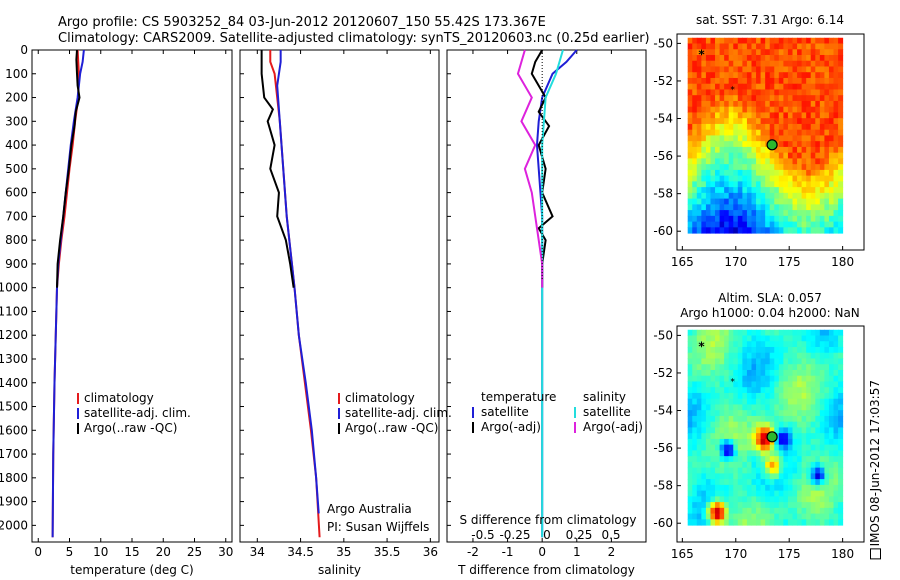 The height and width of the screenshot is (580, 900). Describe the element at coordinates (875, 554) in the screenshot. I see `imos-logo-icon` at that location.